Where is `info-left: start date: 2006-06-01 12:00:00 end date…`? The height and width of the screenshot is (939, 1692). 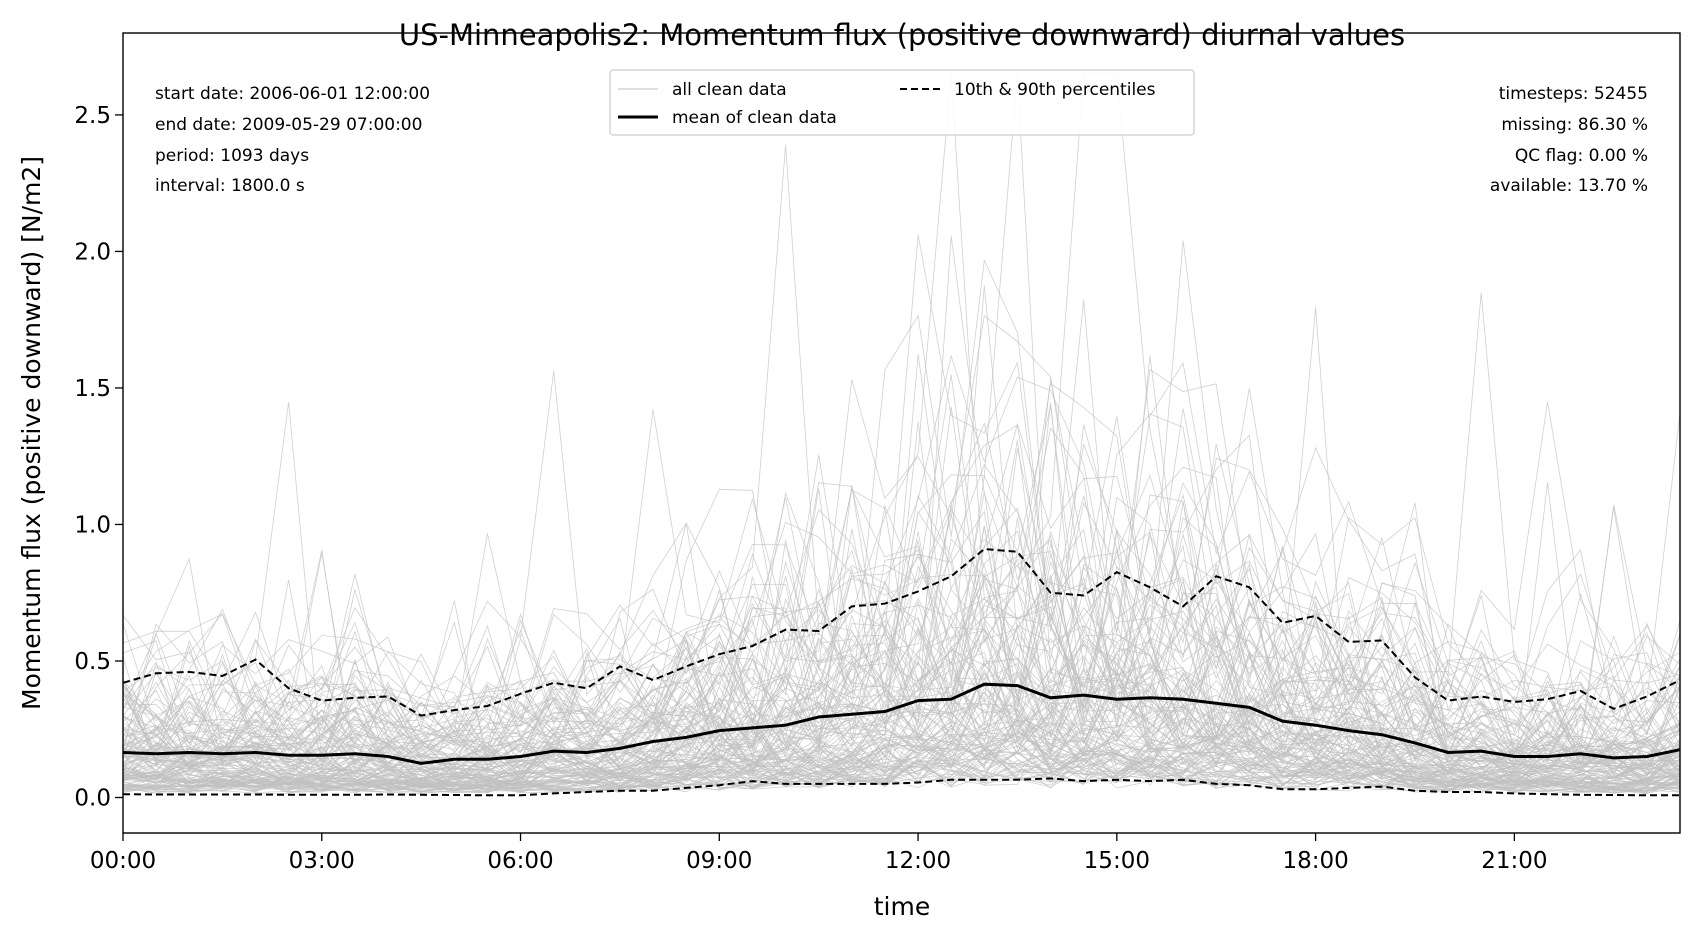 info-left: start date: 2006-06-01 12:00:00 end date… is located at coordinates (292, 140).